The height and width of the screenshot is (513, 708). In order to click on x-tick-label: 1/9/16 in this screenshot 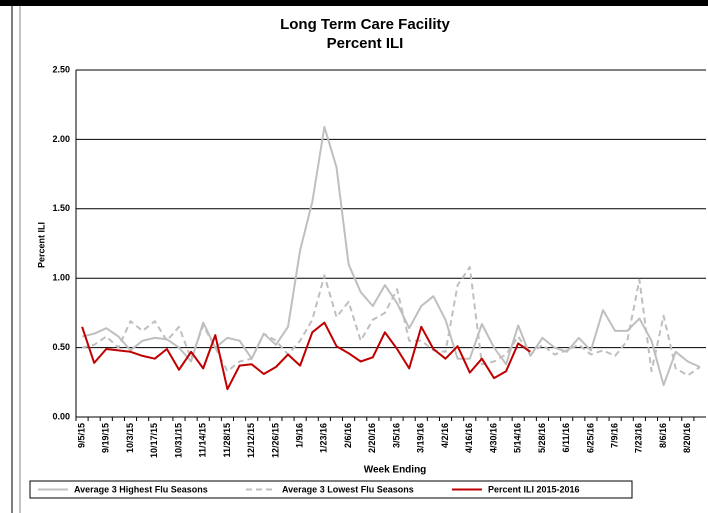, I will do `click(300, 435)`.